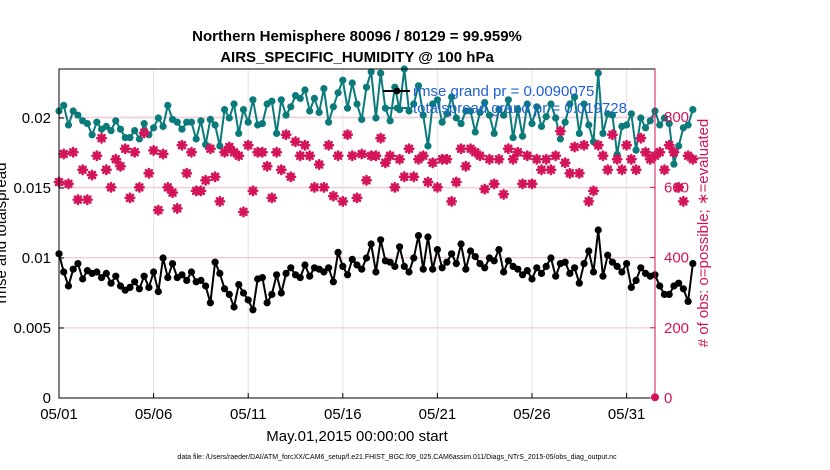 This screenshot has height=470, width=830. Describe the element at coordinates (376, 270) in the screenshot. I see `series-rmse` at that location.